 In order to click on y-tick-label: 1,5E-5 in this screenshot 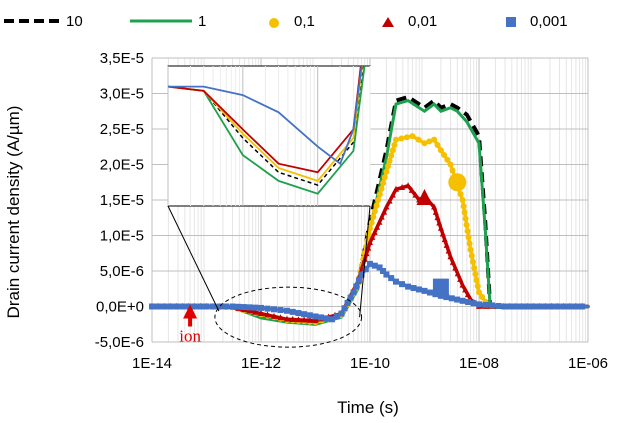, I will do `click(122, 200)`.